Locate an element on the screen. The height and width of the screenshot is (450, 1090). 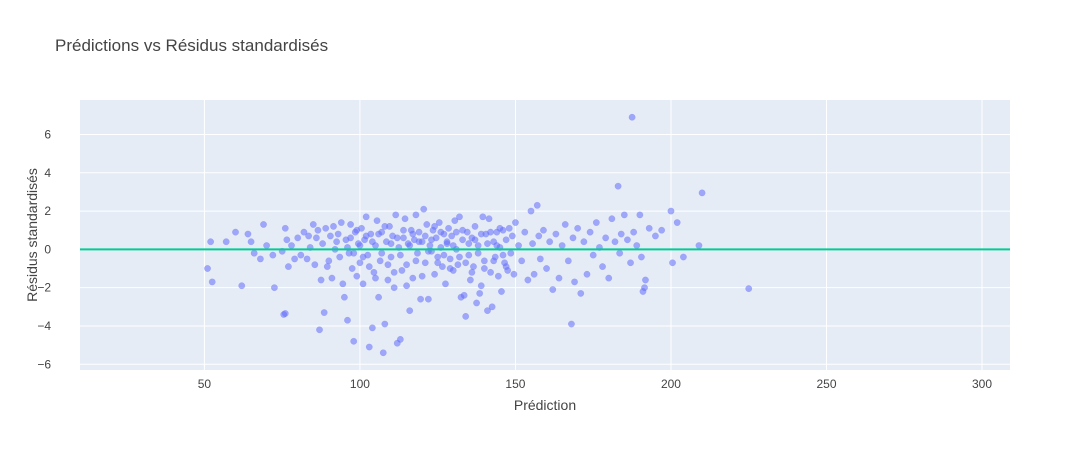
x-tick-label: 100 is located at coordinates (360, 384).